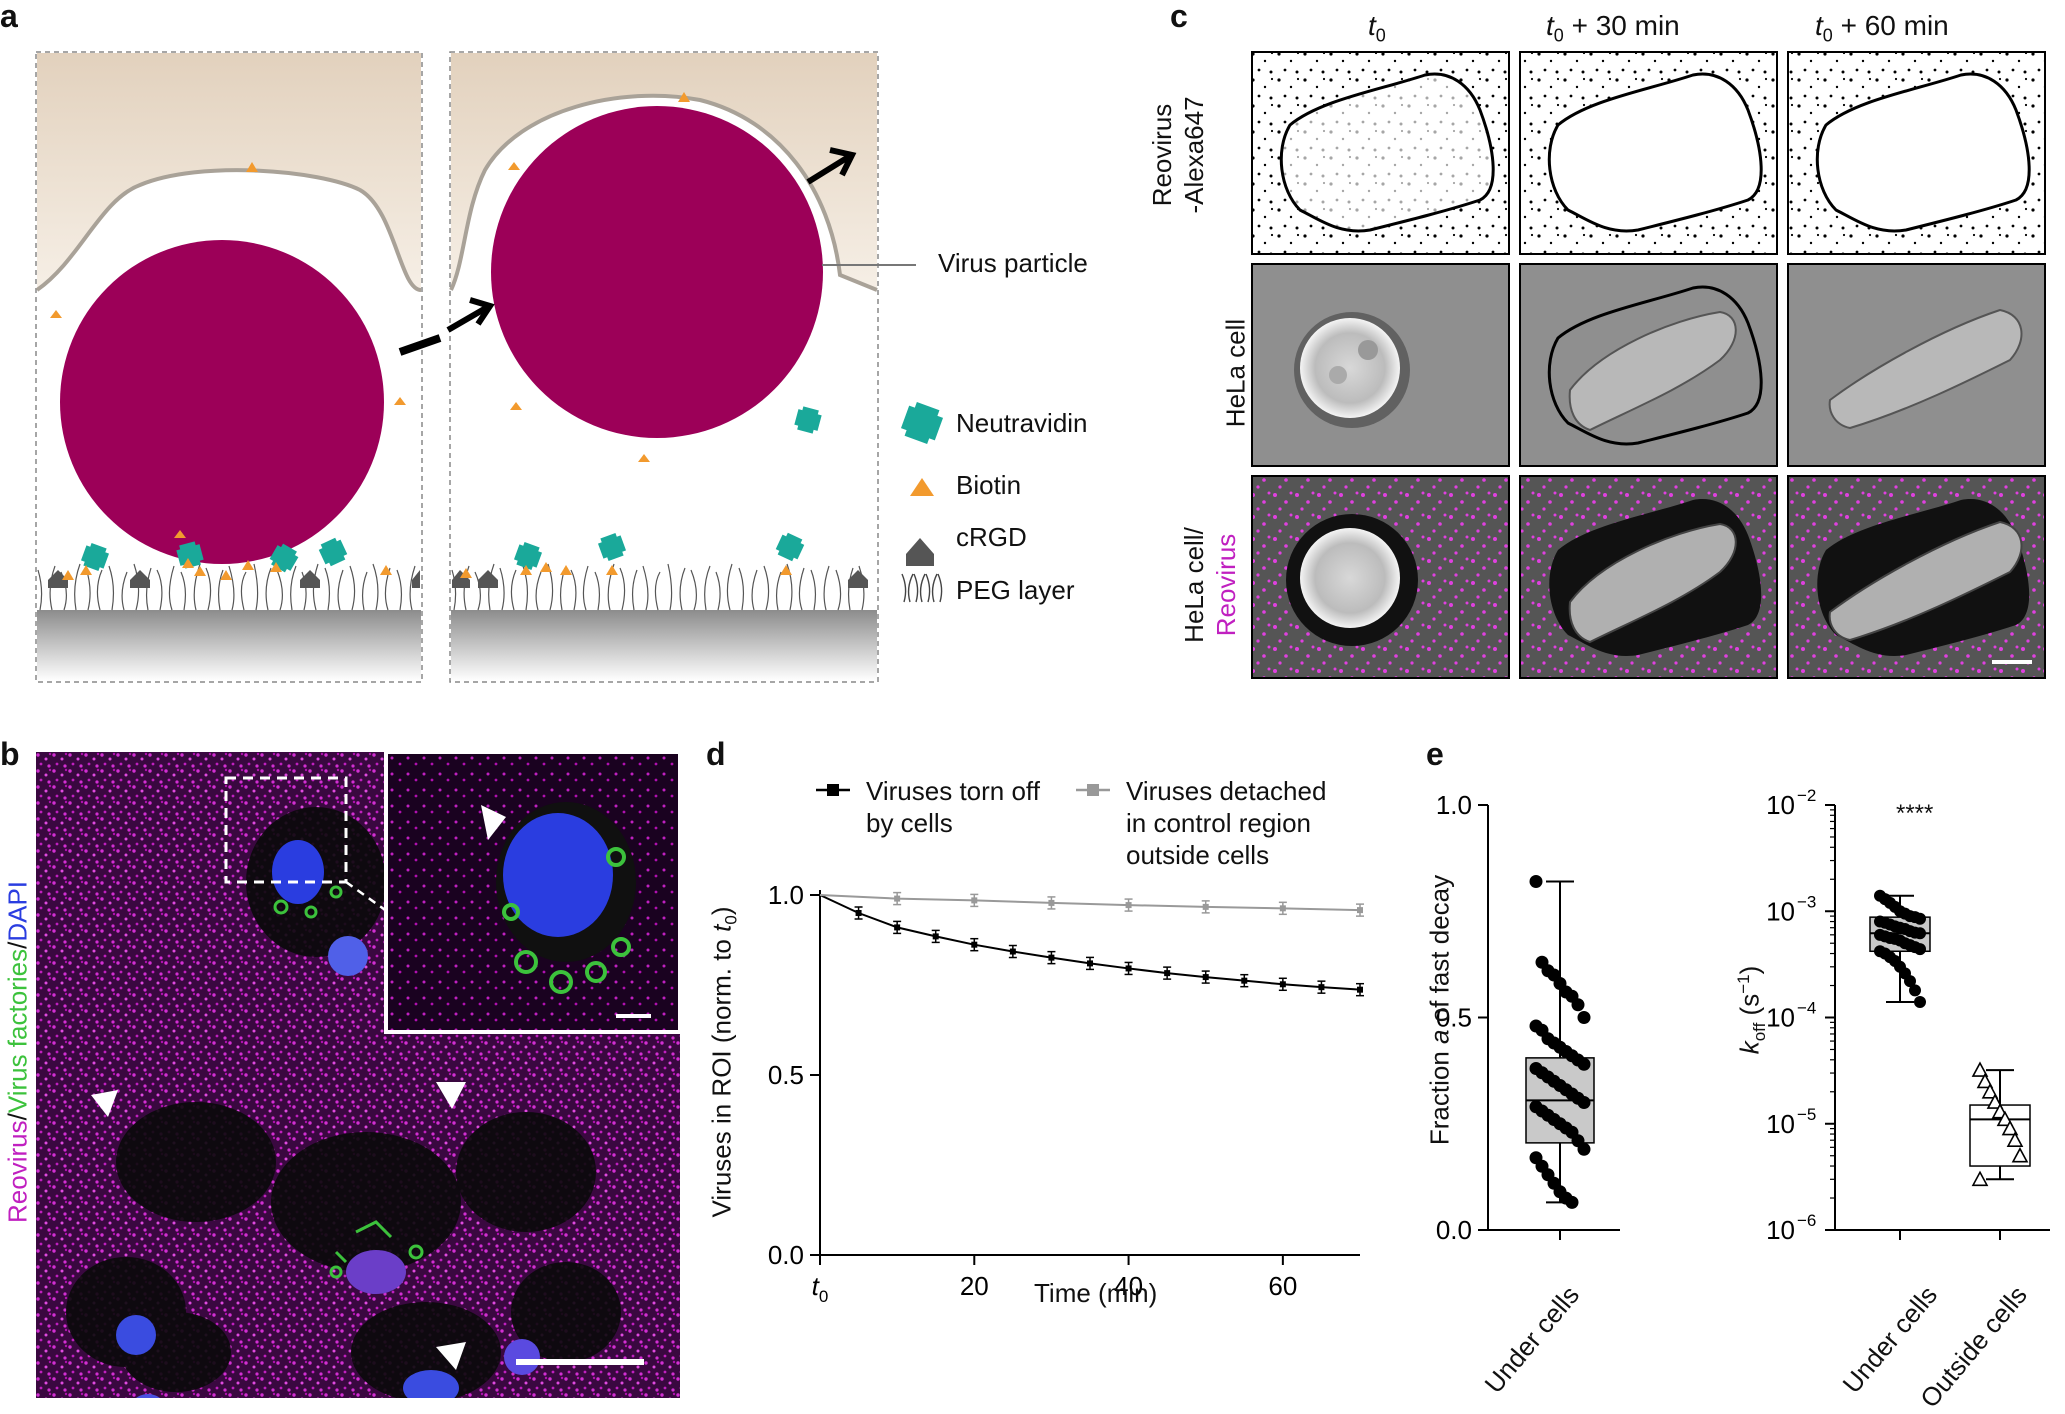 Image resolution: width=2065 pixels, height=1414 pixels. What do you see at coordinates (1096, 1293) in the screenshot?
I see `d-xlabel: Time (min)` at bounding box center [1096, 1293].